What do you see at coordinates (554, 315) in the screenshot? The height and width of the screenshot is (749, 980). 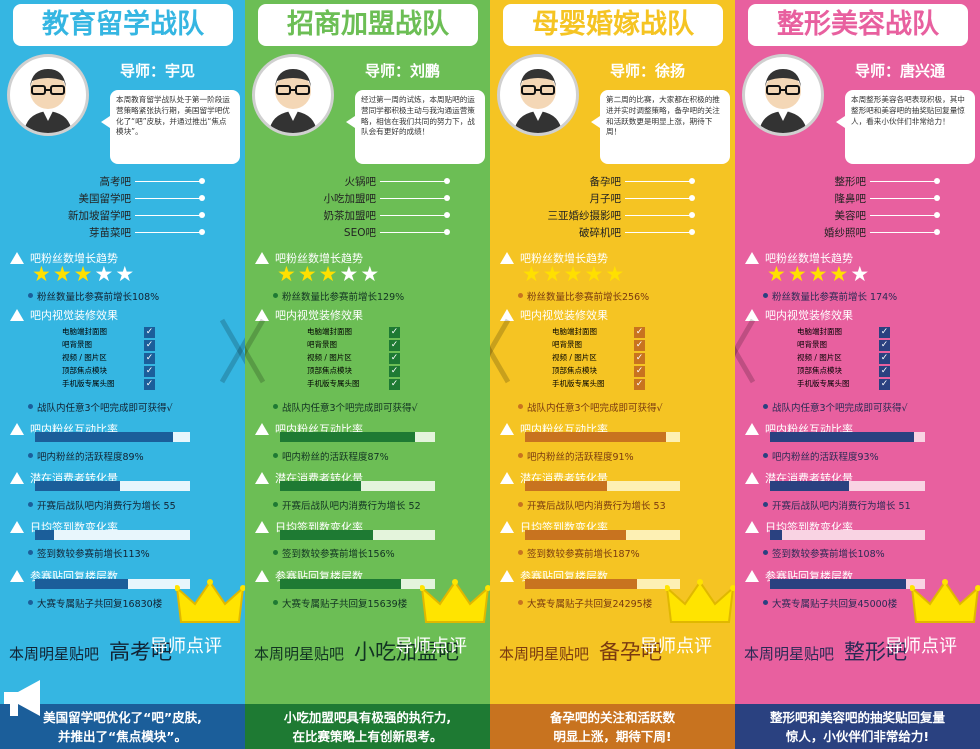 I see `section-heading: 吧内视觉装修效果` at bounding box center [554, 315].